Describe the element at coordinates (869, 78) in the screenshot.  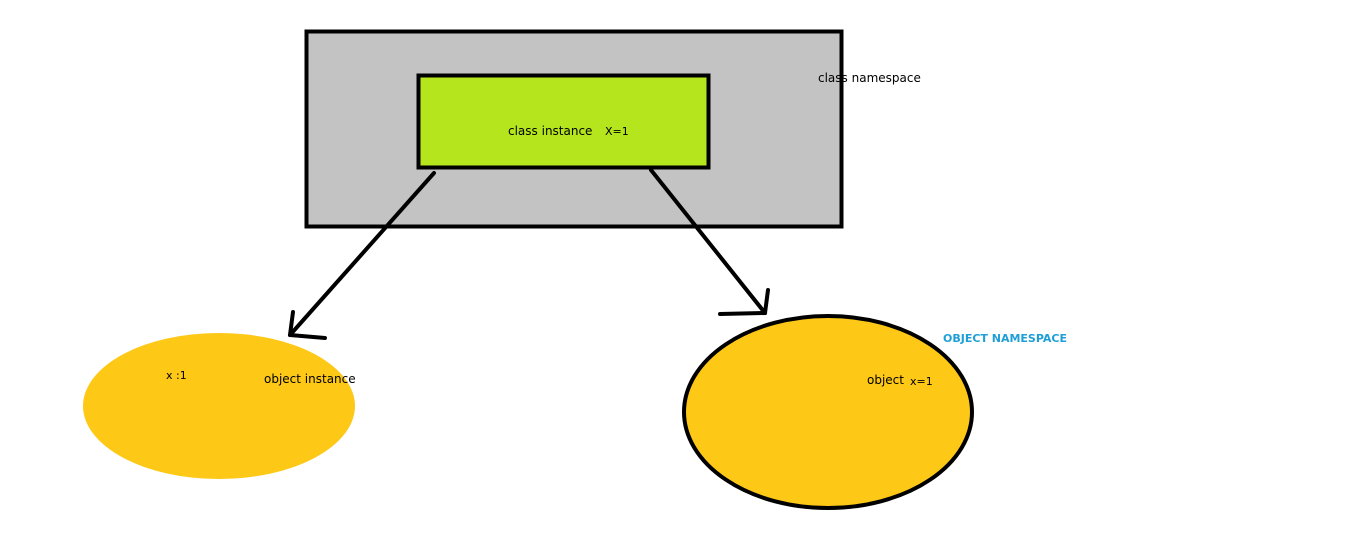
I see `class-namespace-label: class namespace` at that location.